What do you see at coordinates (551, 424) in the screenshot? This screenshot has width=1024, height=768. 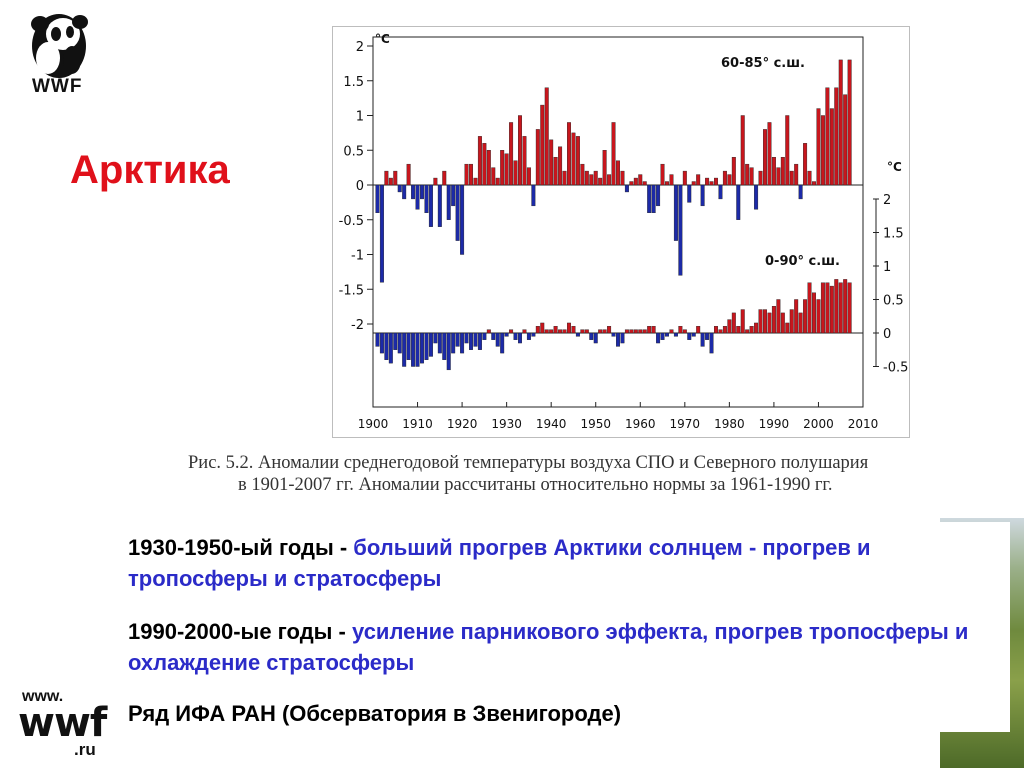 I see `x-tick-label: 1940` at bounding box center [551, 424].